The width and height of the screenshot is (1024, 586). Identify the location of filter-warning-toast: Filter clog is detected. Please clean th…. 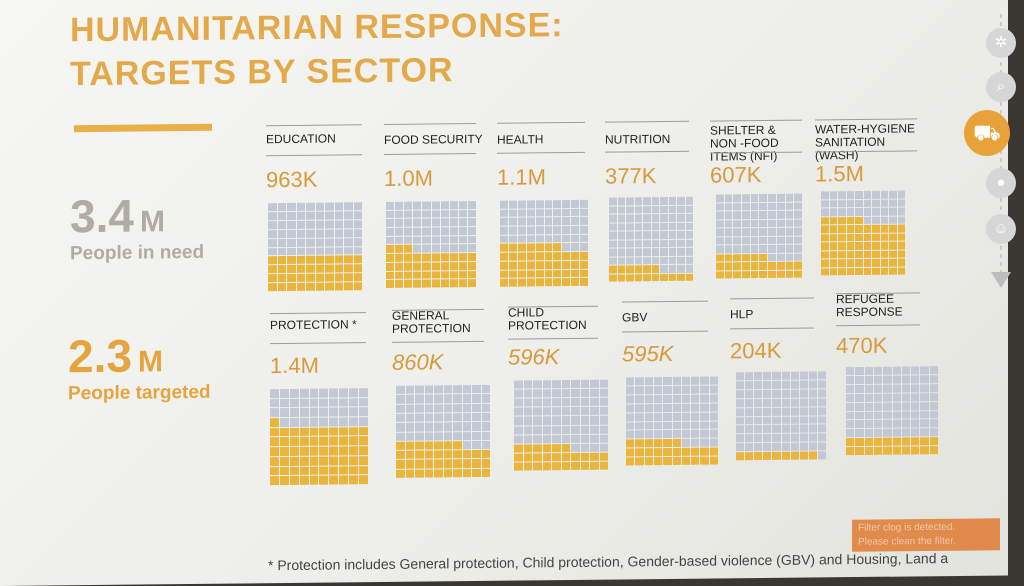
(926, 535).